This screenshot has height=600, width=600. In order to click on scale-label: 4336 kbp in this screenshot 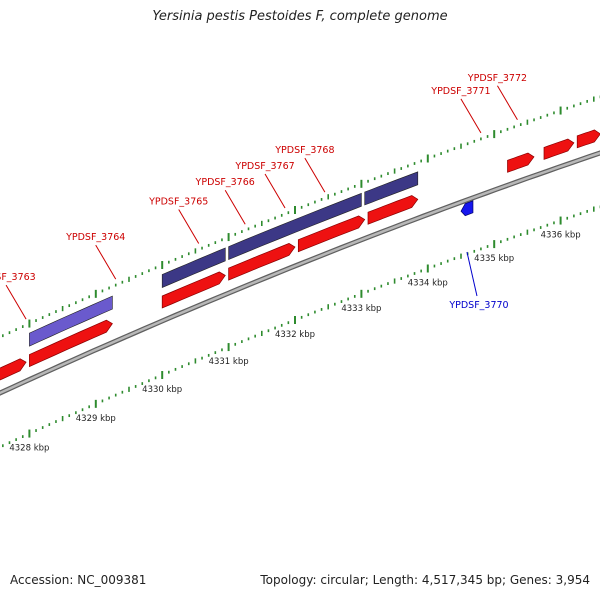, I will do `click(561, 236)`.